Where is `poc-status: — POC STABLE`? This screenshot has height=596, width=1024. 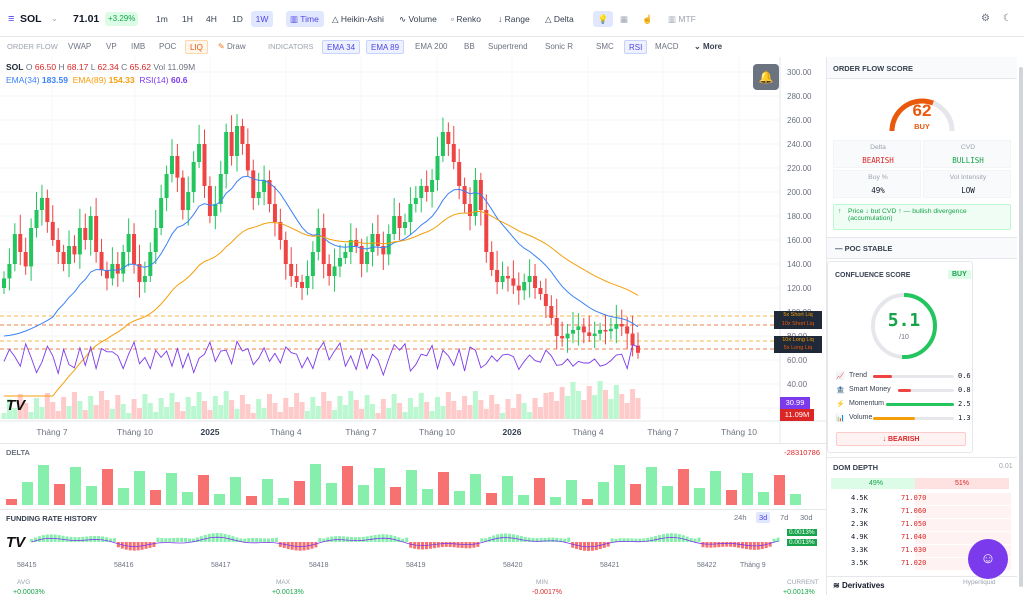 poc-status: — POC STABLE is located at coordinates (922, 248).